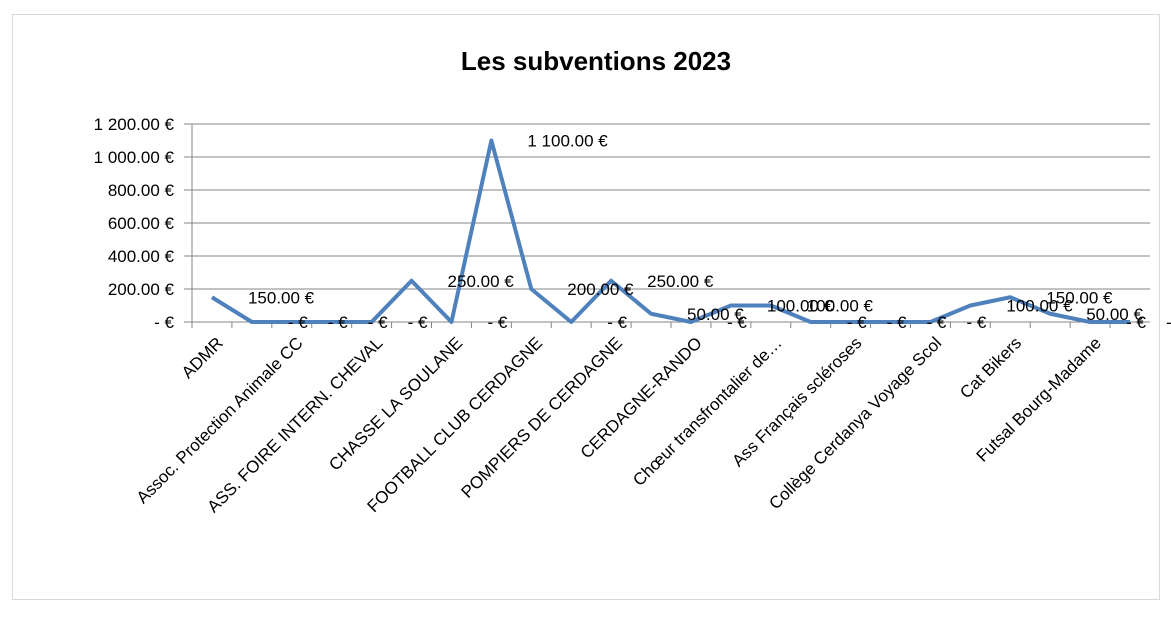 Image resolution: width=1171 pixels, height=618 pixels. Describe the element at coordinates (134, 124) in the screenshot. I see `y-tick-label: 1 200.00 €` at that location.